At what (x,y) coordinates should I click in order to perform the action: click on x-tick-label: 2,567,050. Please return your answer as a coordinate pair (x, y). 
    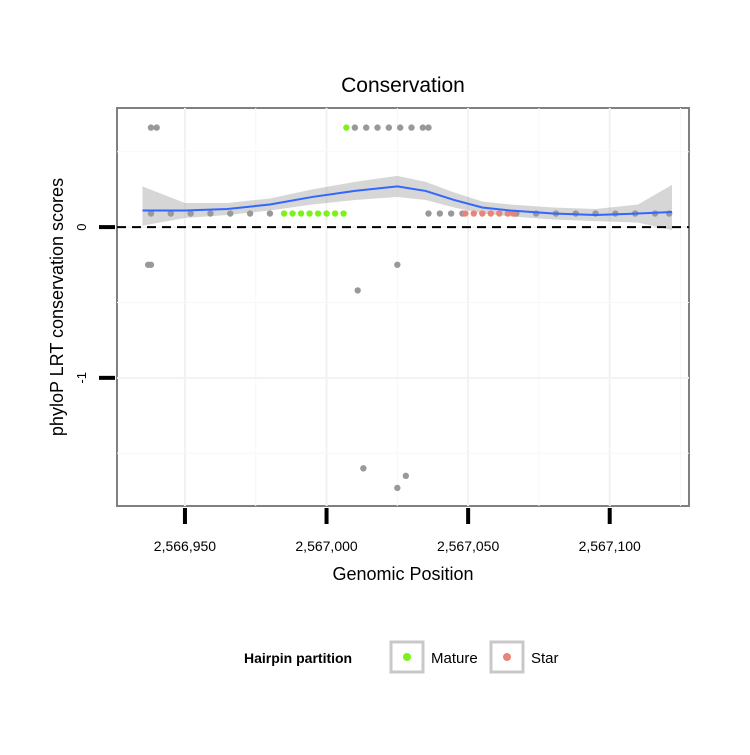
    Looking at the image, I should click on (468, 546).